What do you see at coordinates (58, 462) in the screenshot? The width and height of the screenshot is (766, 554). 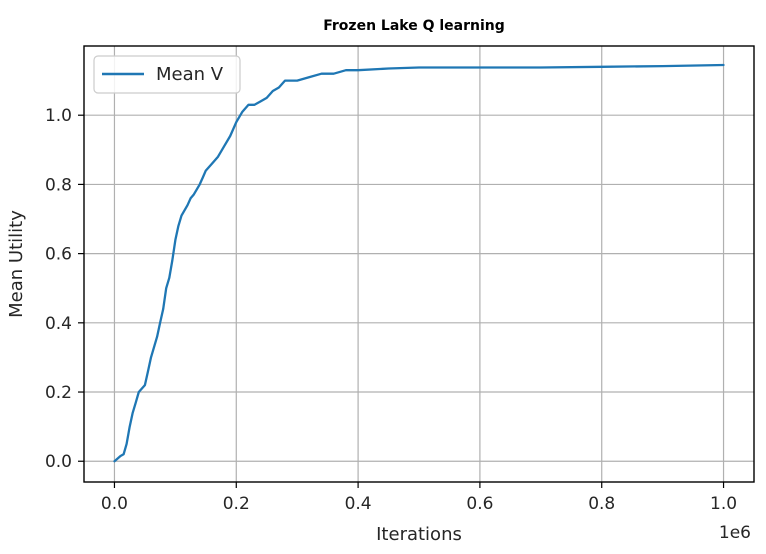 I see `y-tick-label: 0.0` at bounding box center [58, 462].